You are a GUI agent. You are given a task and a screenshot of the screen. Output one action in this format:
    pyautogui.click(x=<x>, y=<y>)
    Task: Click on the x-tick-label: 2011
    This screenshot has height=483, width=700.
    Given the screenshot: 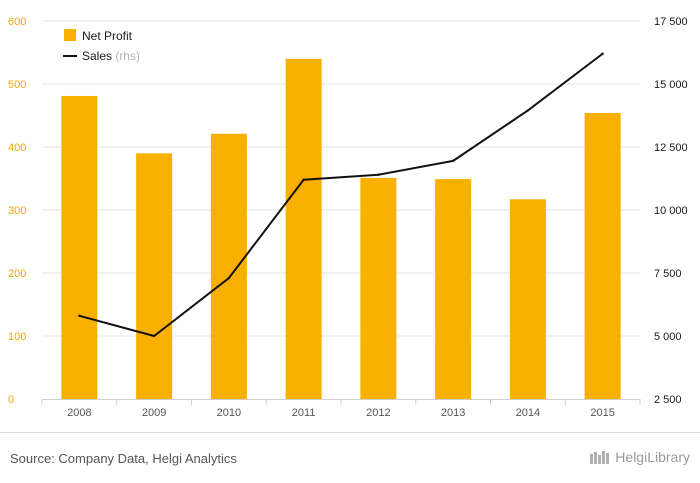 What is the action you would take?
    pyautogui.click(x=304, y=413)
    